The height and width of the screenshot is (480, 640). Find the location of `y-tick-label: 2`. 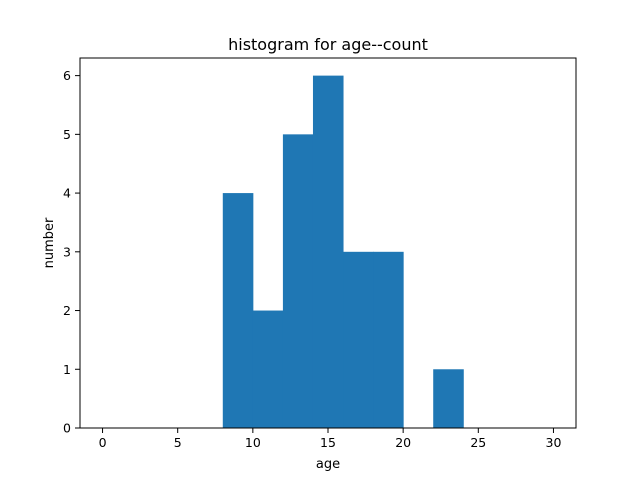

y-tick-label: 2 is located at coordinates (67, 310).